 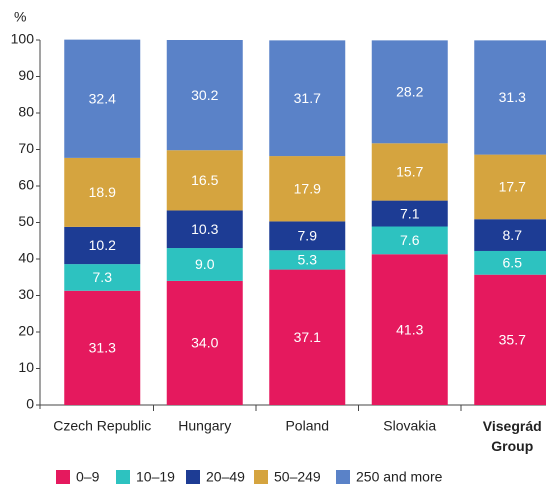 I want to click on legend-label: 250 and more, so click(x=399, y=477).